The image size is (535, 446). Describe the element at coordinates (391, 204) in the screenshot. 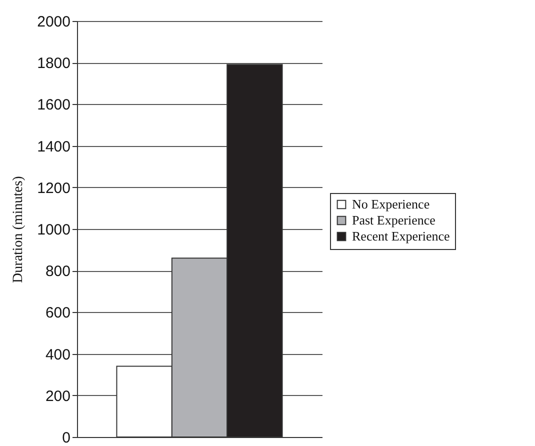

I see `legend-label: No Experience` at that location.